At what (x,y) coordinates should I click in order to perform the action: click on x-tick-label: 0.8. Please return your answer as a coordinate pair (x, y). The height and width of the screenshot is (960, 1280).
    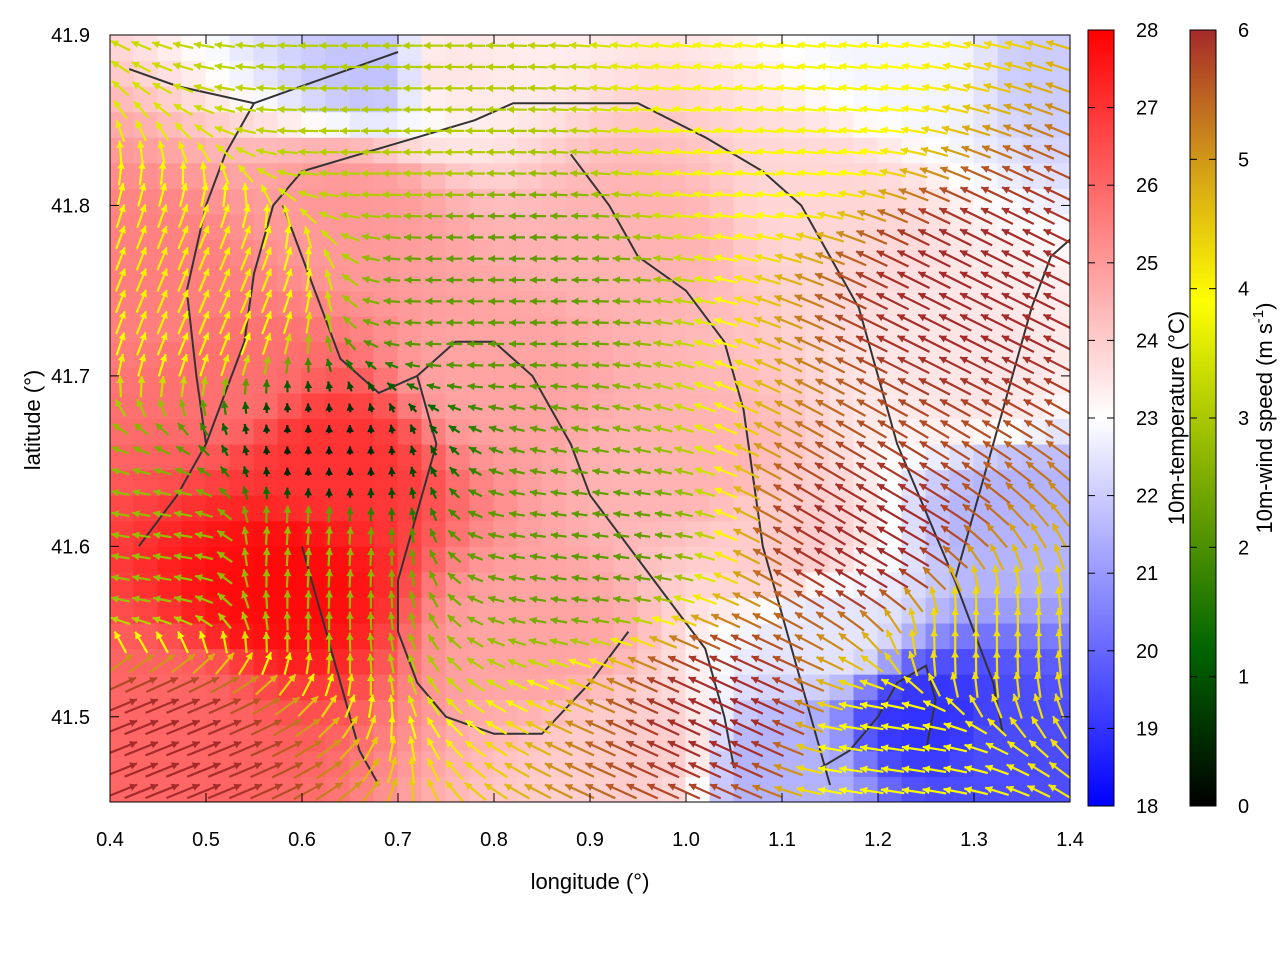
    Looking at the image, I should click on (494, 840).